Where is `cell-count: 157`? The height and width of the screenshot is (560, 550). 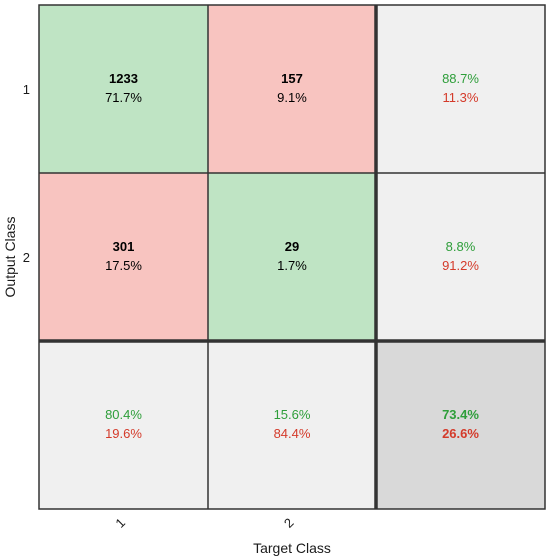 cell-count: 157 is located at coordinates (292, 78).